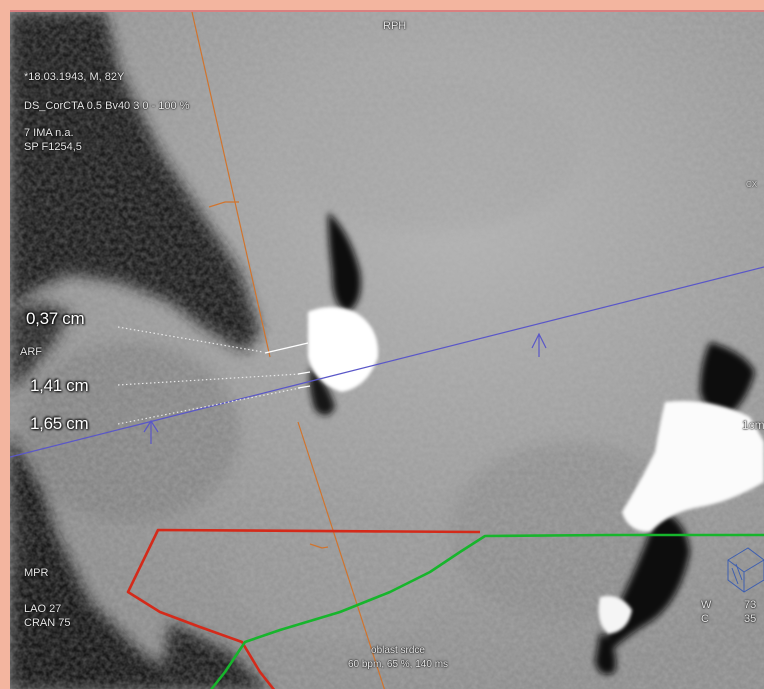 This screenshot has width=764, height=689. Describe the element at coordinates (750, 619) in the screenshot. I see `window-c-value: 35` at that location.